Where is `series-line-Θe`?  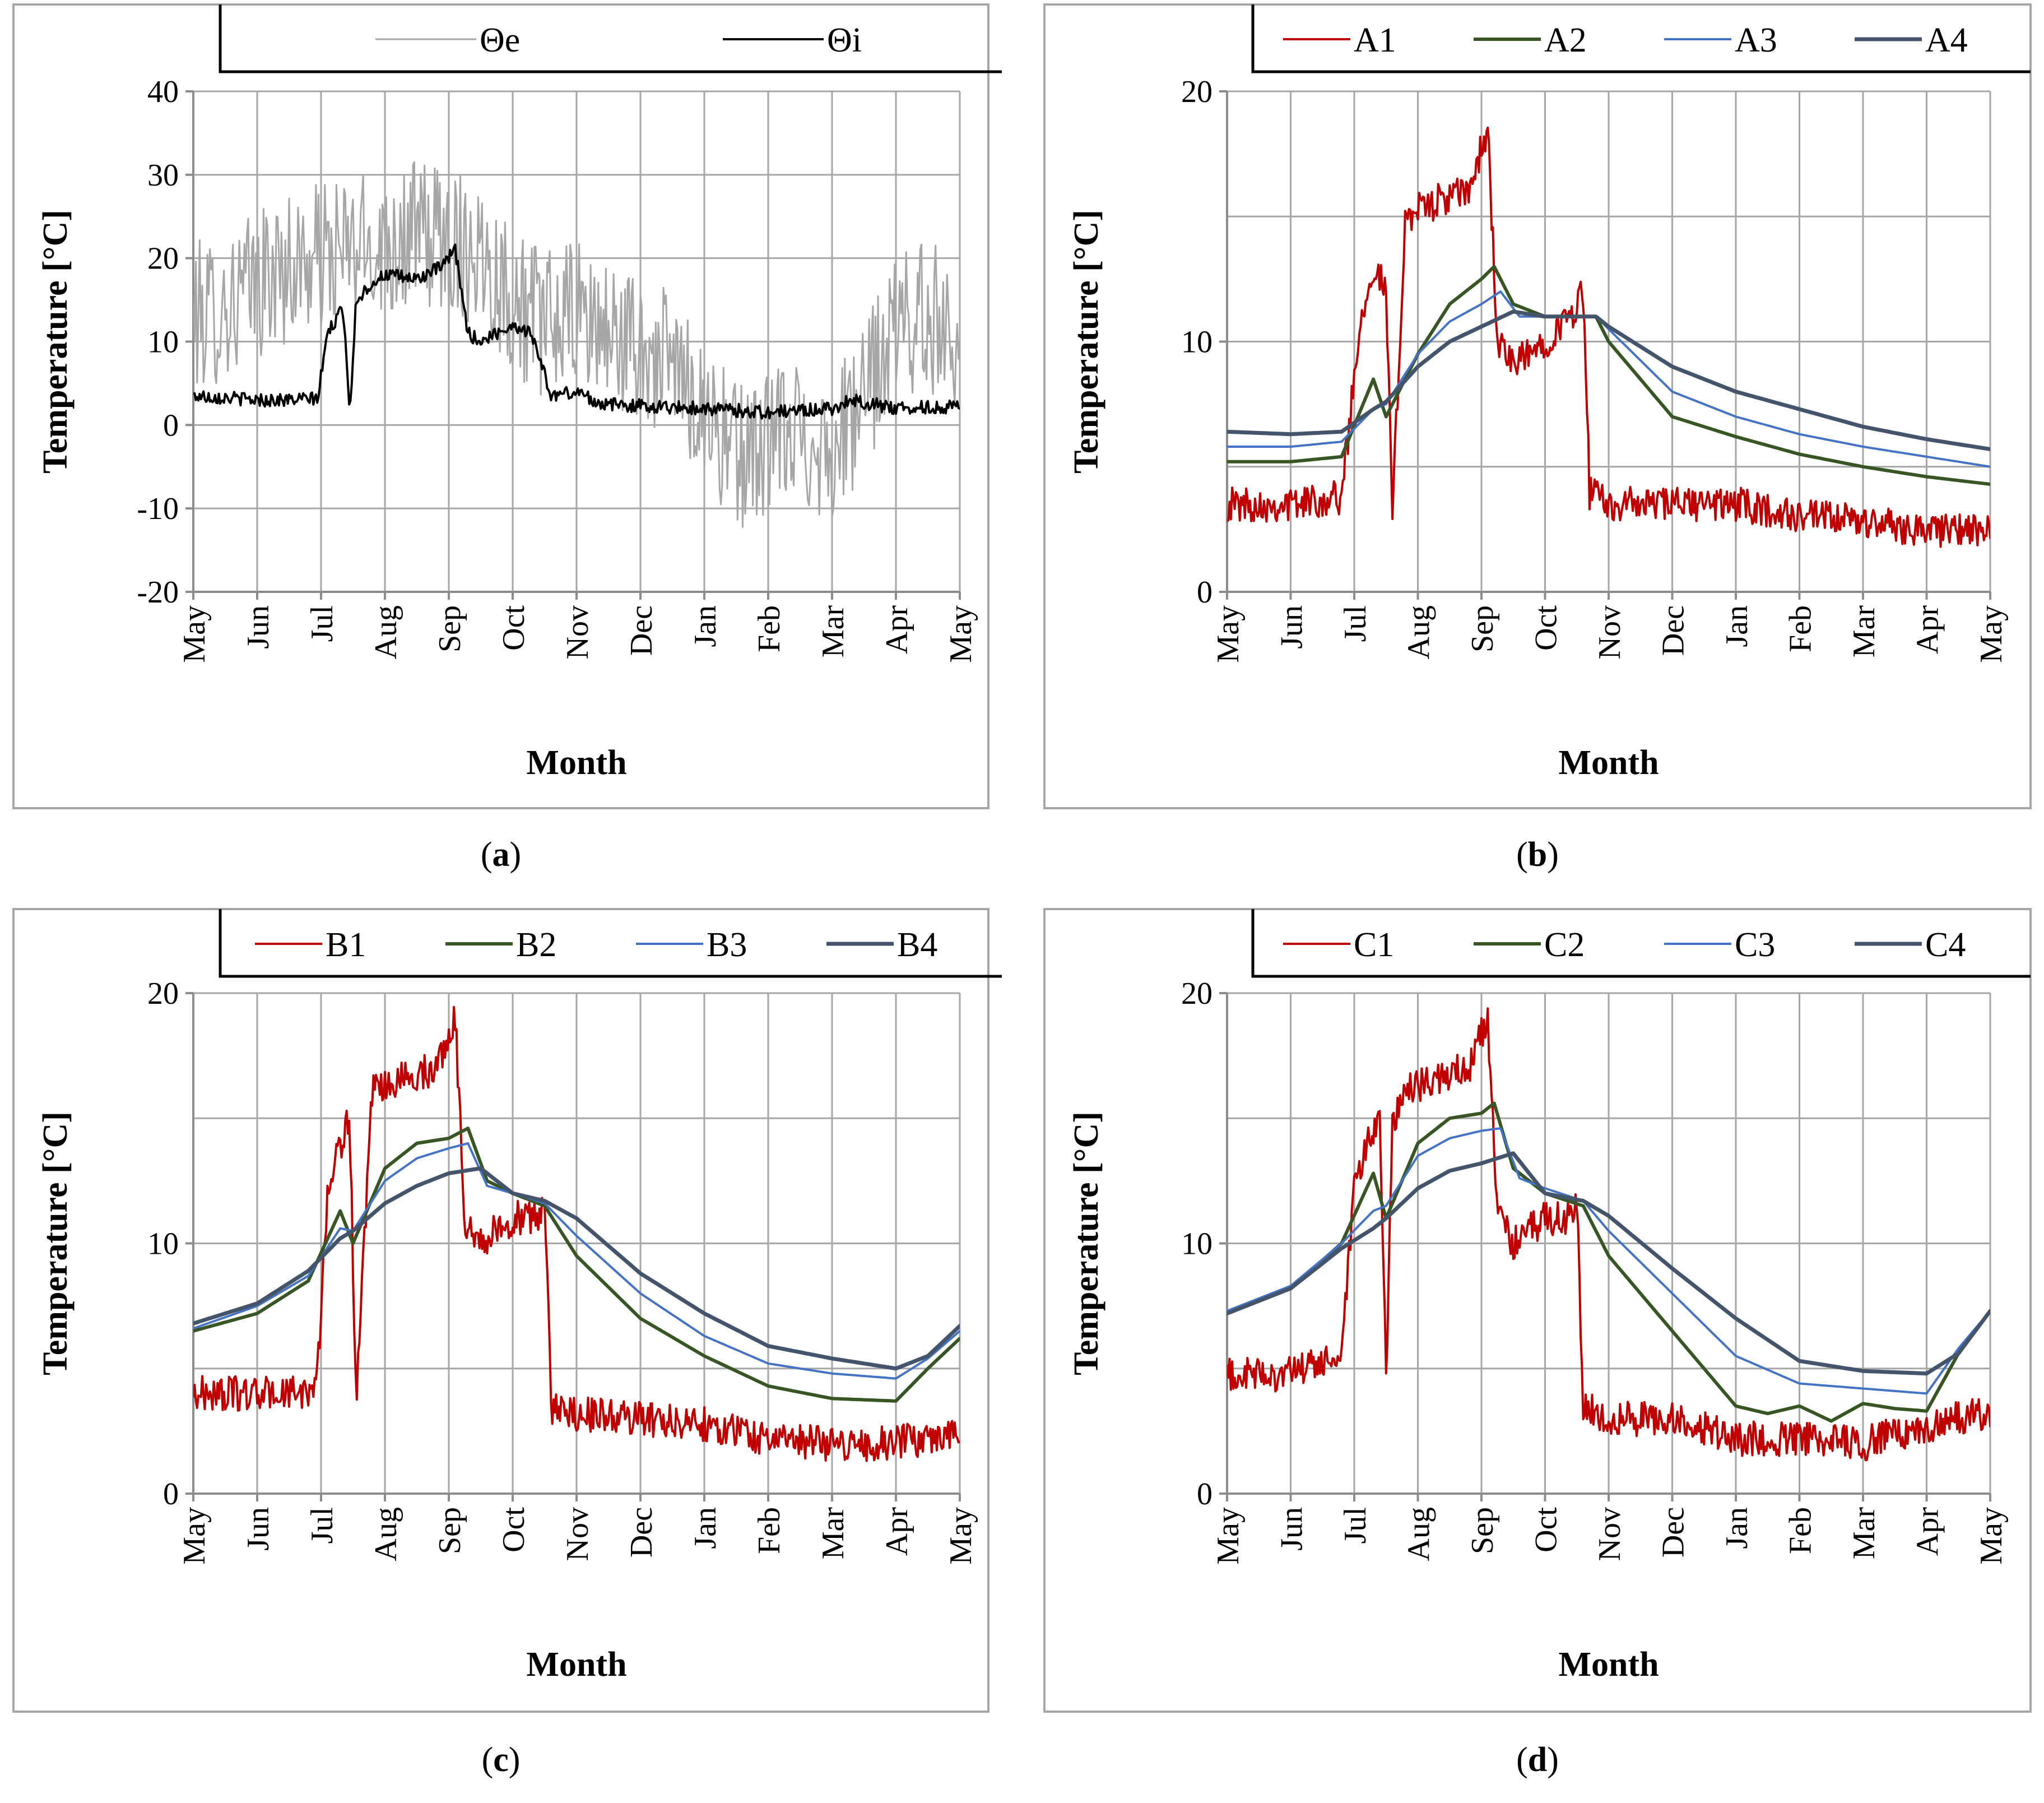 series-line-Θe is located at coordinates (576, 344).